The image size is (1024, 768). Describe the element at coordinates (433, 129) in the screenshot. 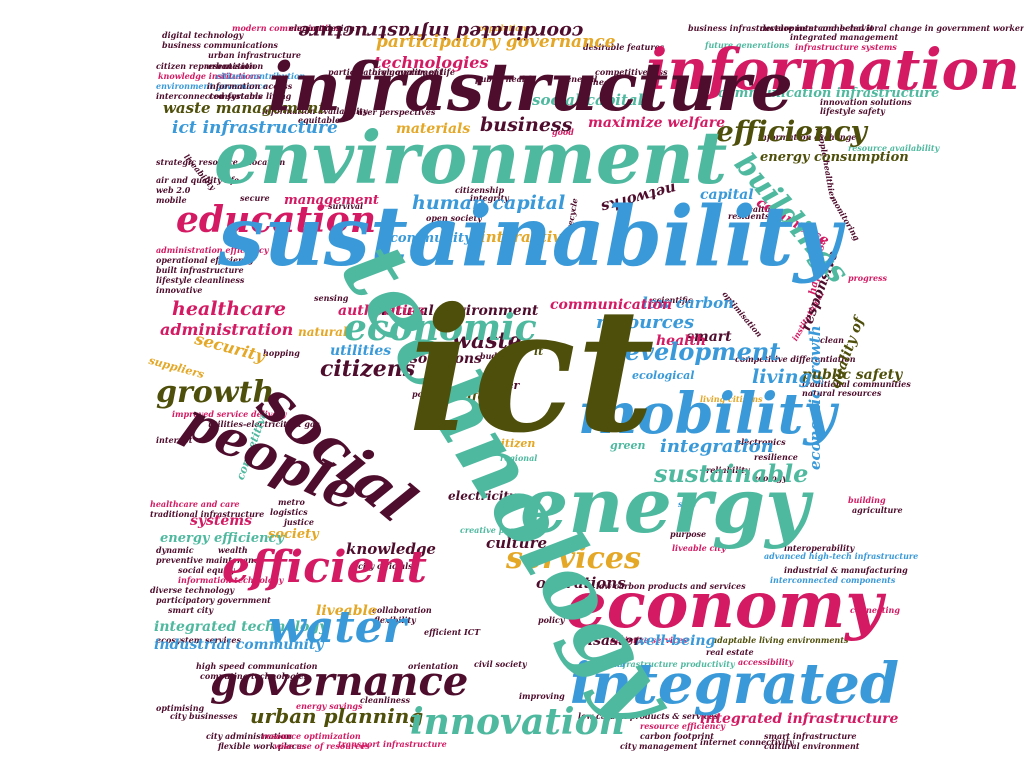

I see `cloud-word: materials` at that location.